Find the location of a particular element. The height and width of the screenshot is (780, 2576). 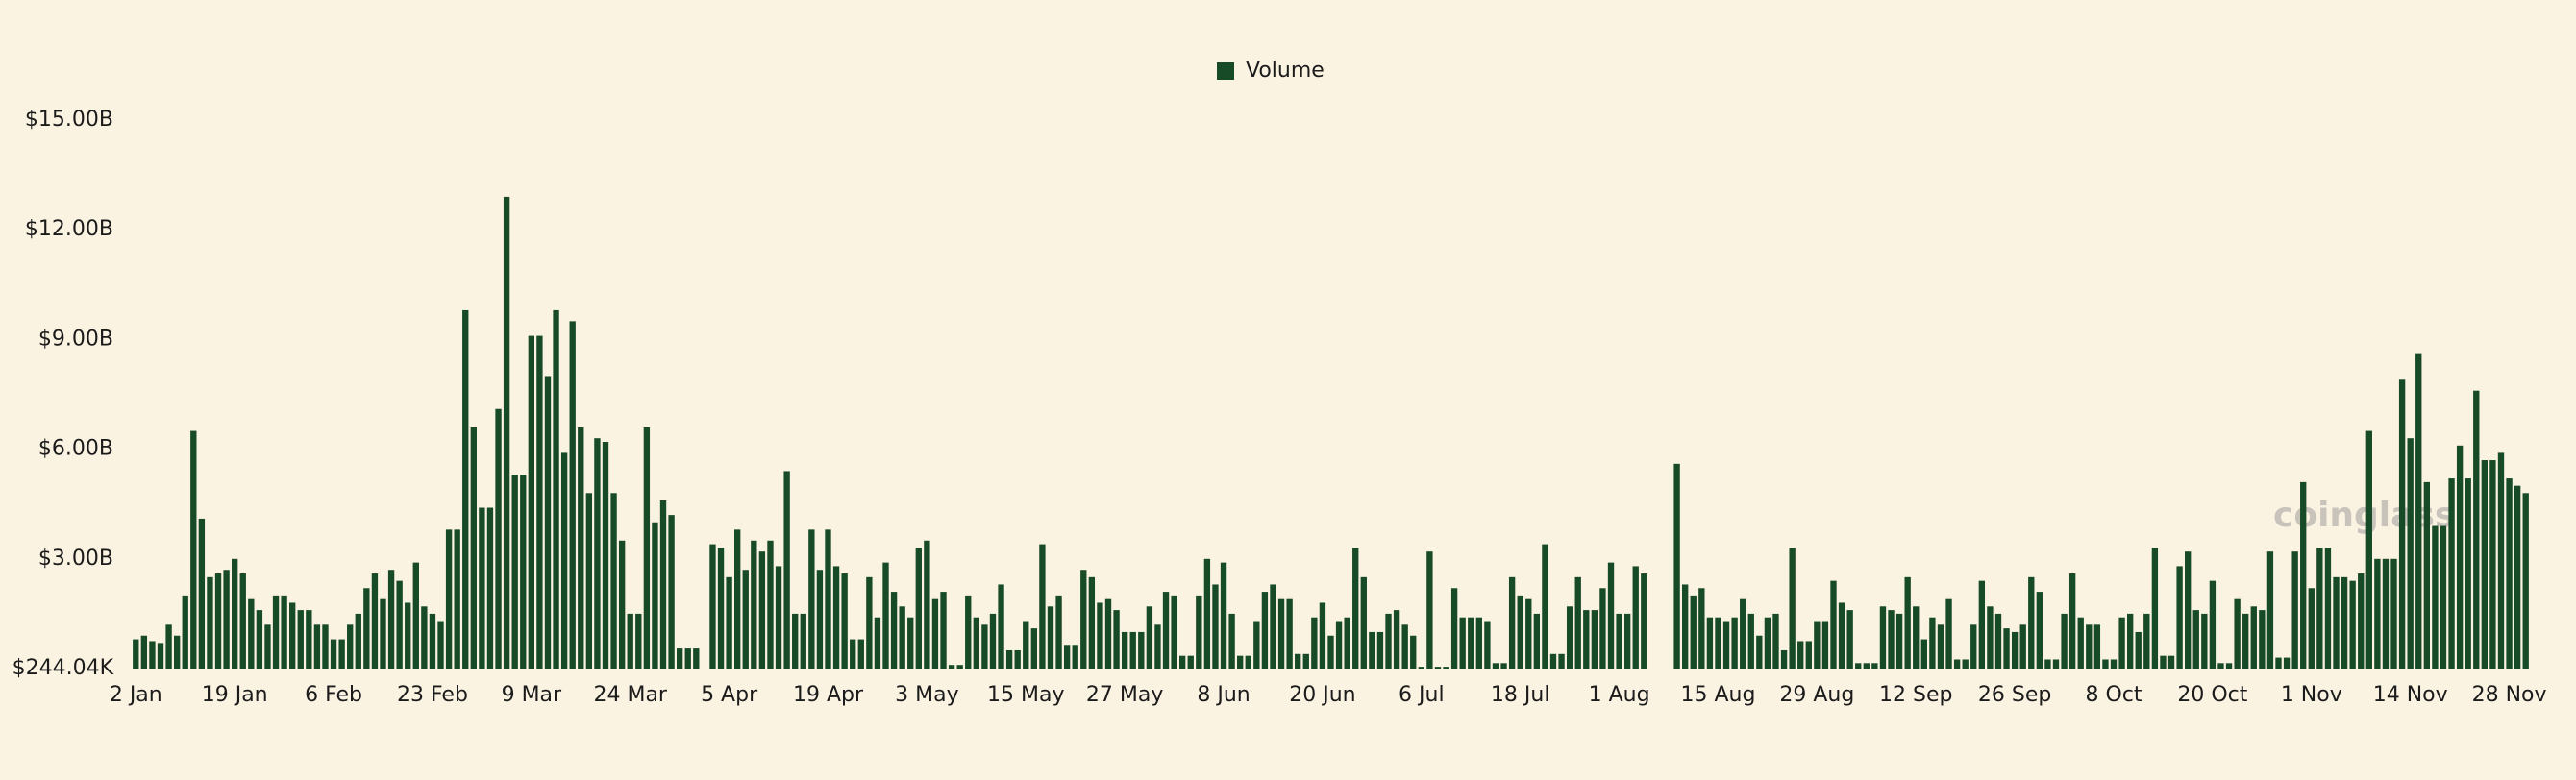

x-tick-label: 9 Mar is located at coordinates (532, 695).